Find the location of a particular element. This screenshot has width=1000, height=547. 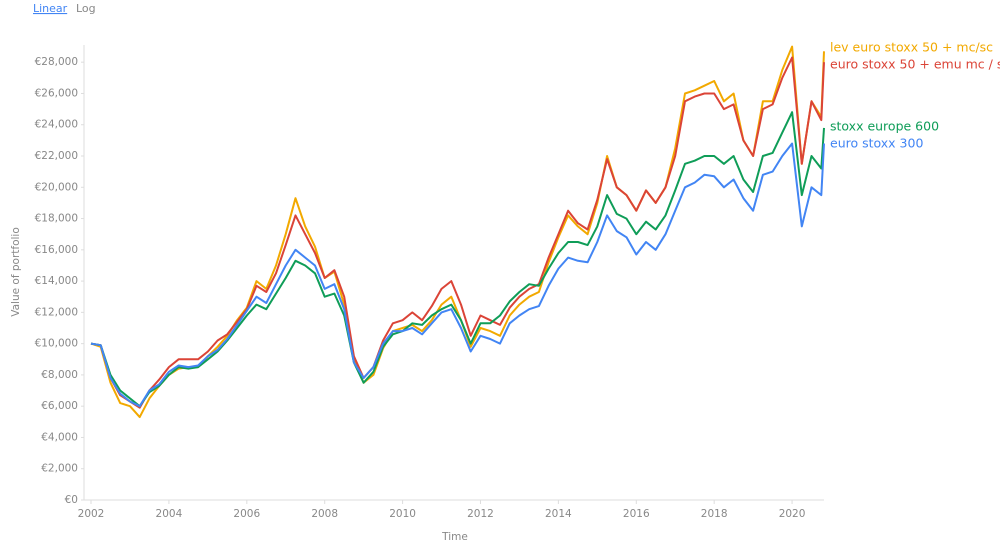

y-tick-label: €24,000 is located at coordinates (56, 125).